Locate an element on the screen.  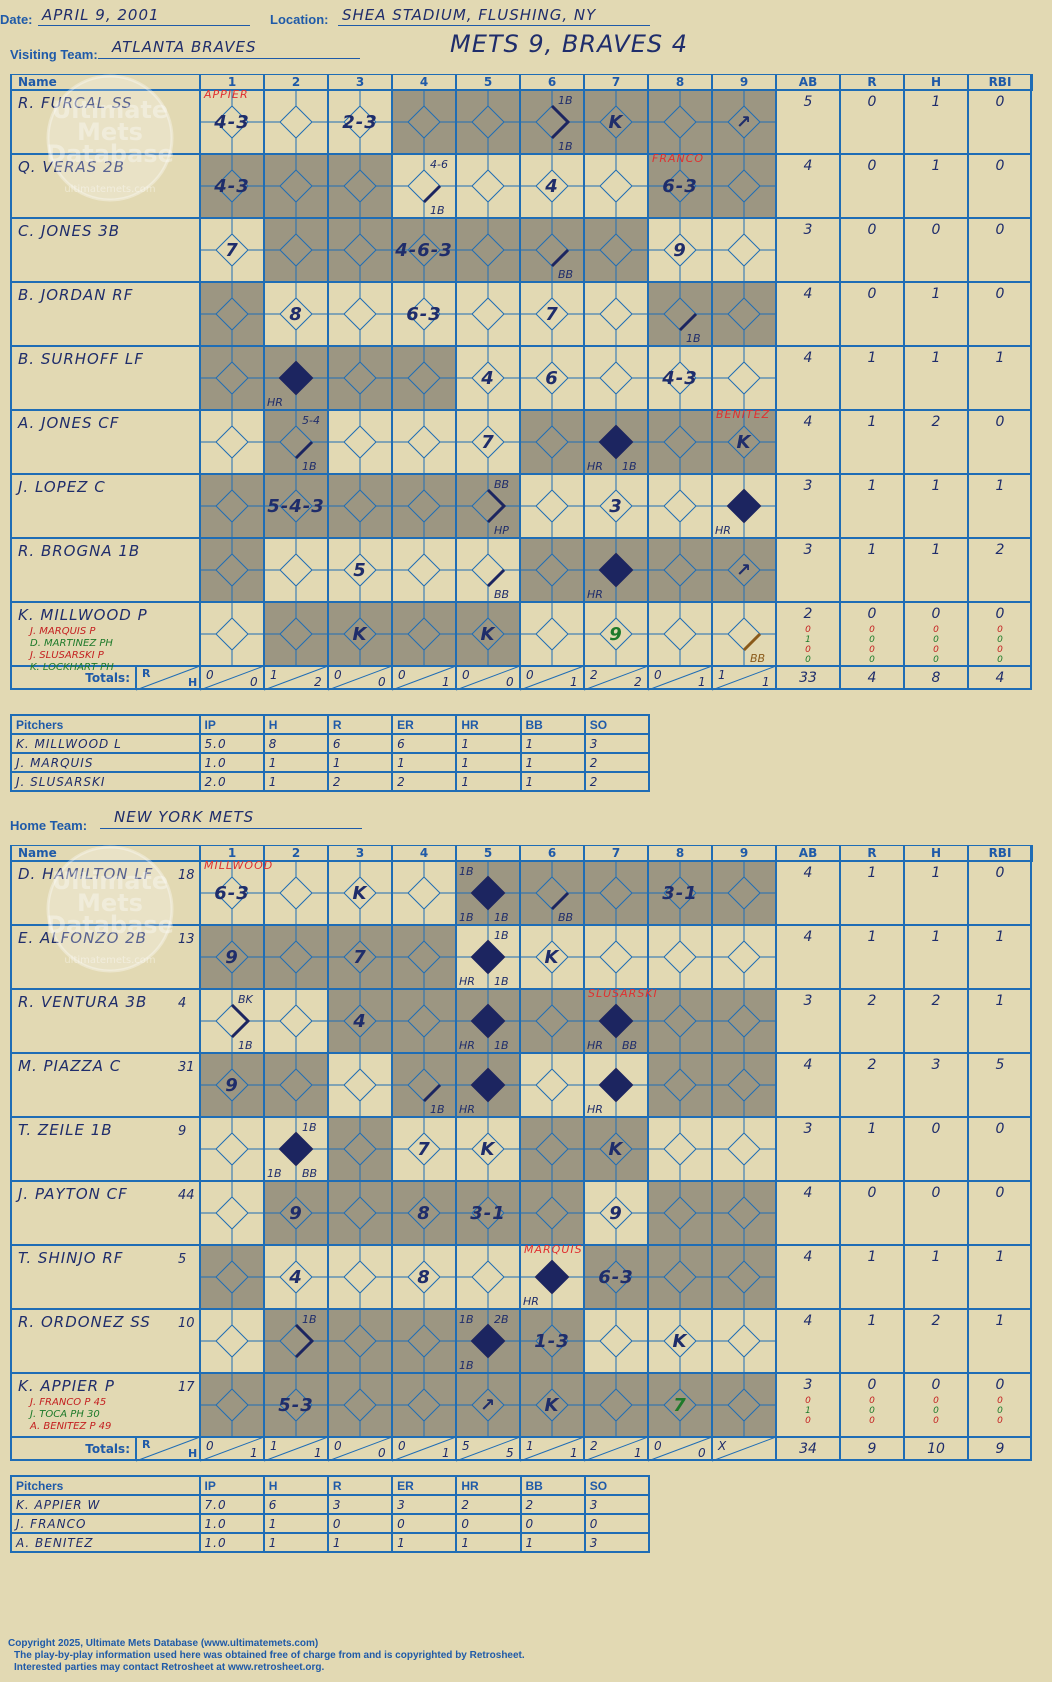
pitcher-row: J. SLUSARSKI 2.0 1 2 2 1 1 2 is located at coordinates (330, 781).